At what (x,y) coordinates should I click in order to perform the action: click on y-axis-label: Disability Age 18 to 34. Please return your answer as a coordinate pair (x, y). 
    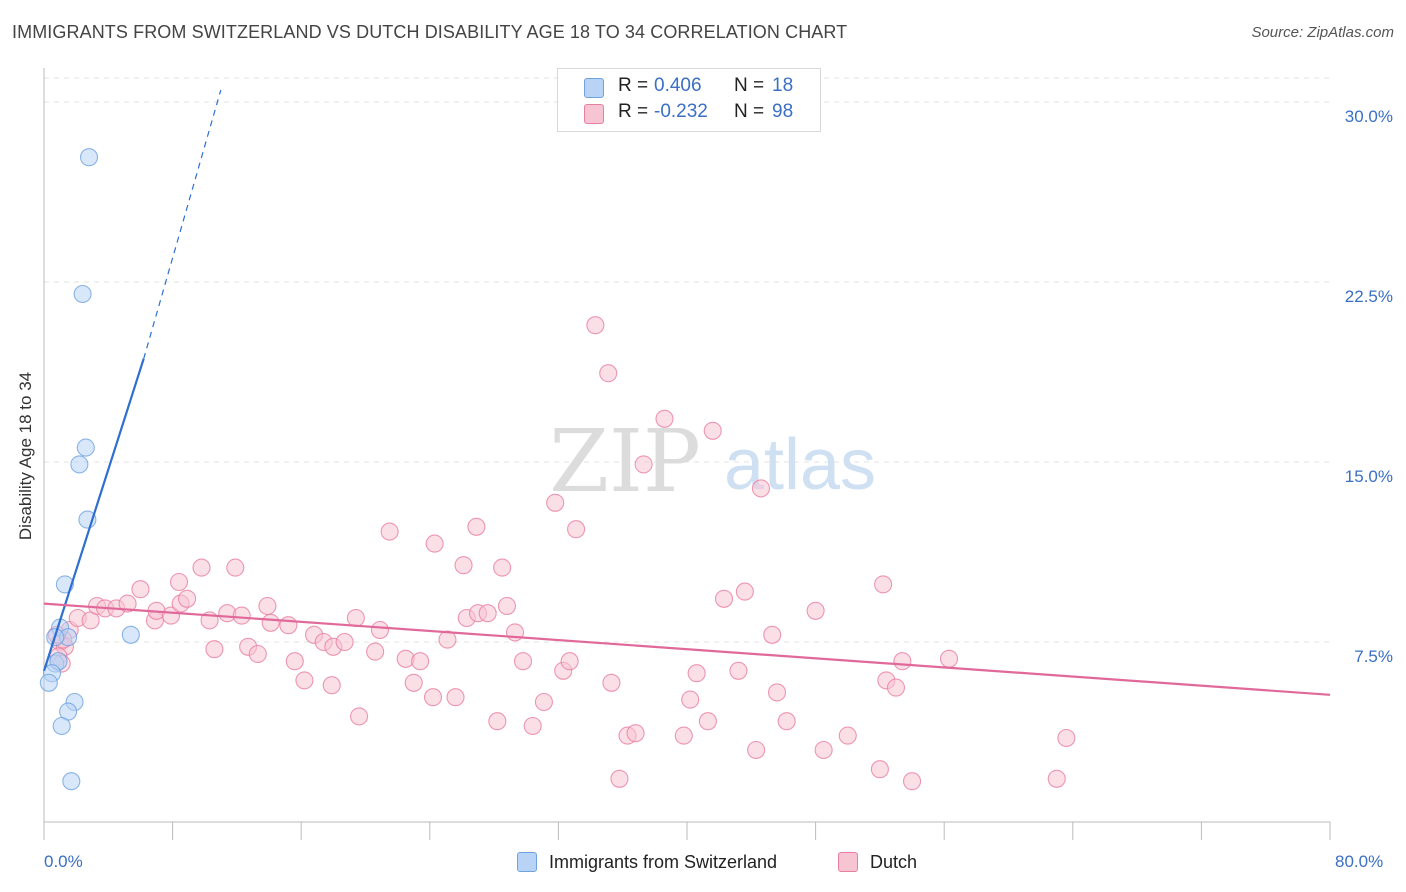
    Looking at the image, I should click on (25, 456).